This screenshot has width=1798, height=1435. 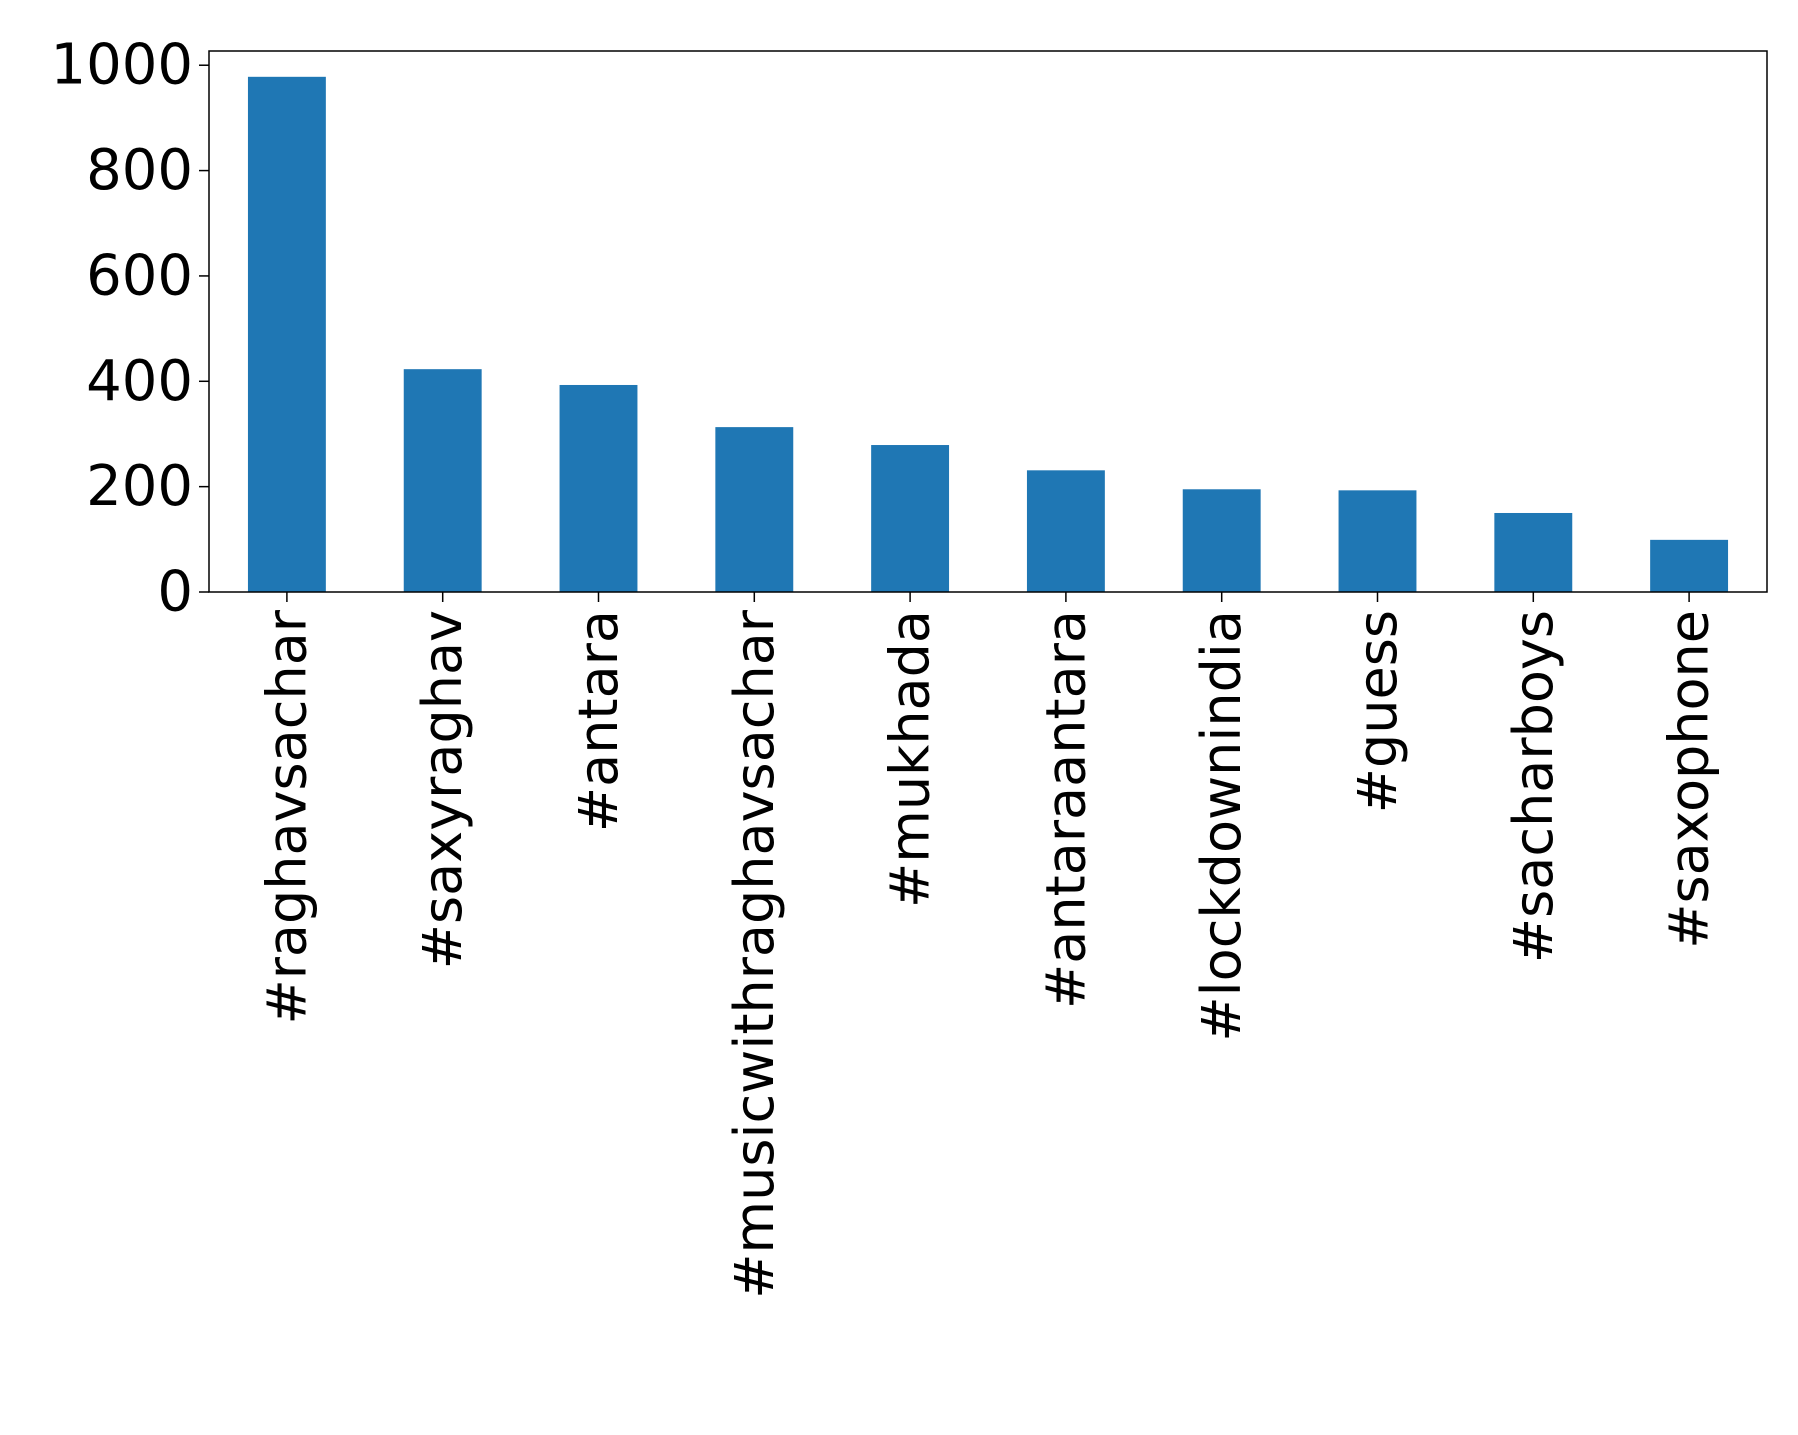 What do you see at coordinates (139, 381) in the screenshot?
I see `y-tick-label: 400` at bounding box center [139, 381].